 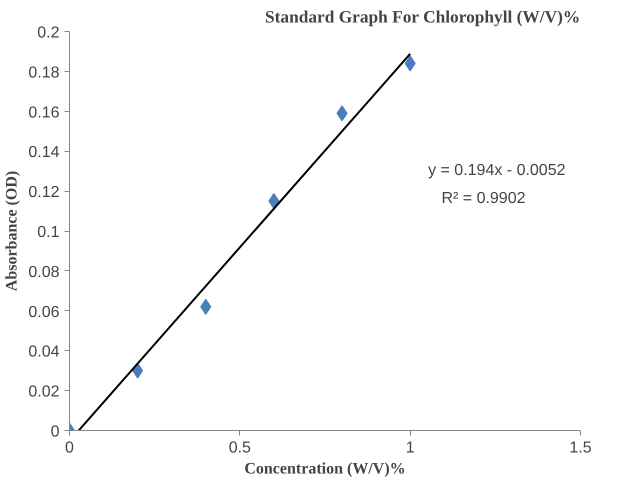 What do you see at coordinates (44, 153) in the screenshot?
I see `y-tick-label: 0.14` at bounding box center [44, 153].